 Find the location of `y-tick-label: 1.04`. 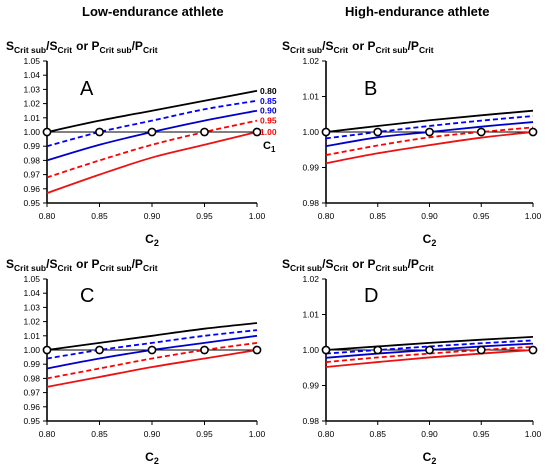

y-tick-label: 1.04 is located at coordinates (31, 293).